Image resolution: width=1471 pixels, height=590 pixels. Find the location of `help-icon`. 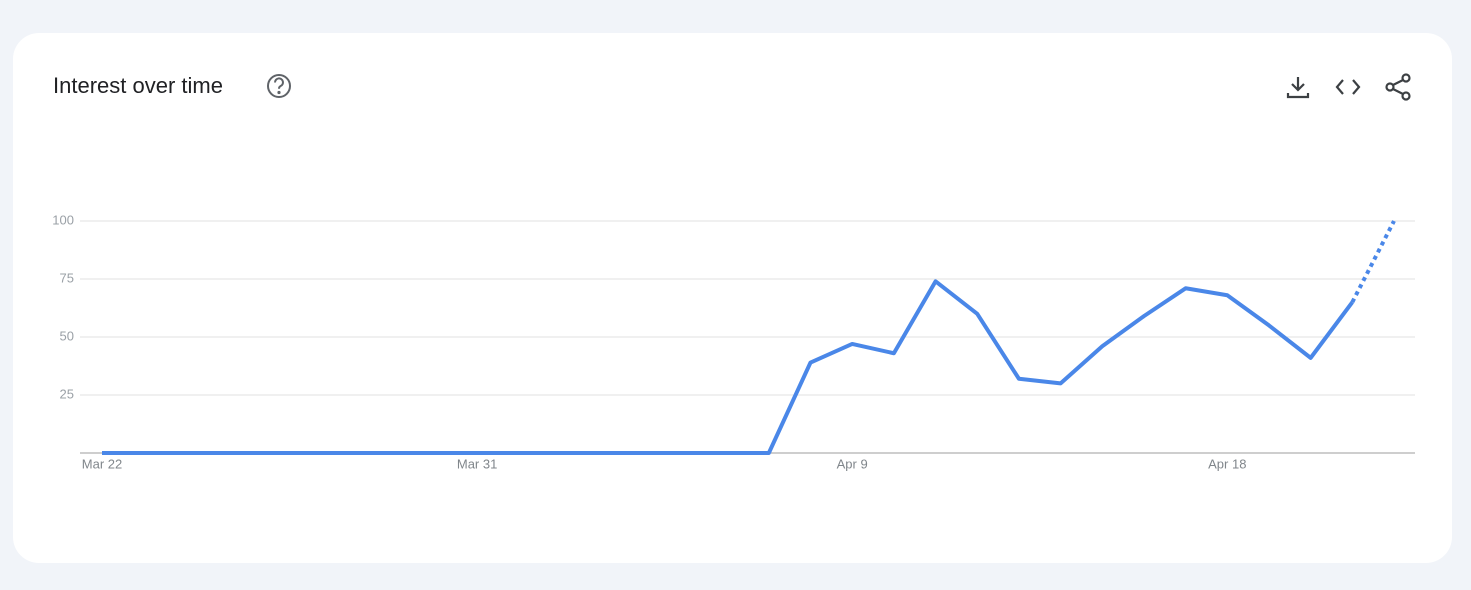

help-icon is located at coordinates (279, 86).